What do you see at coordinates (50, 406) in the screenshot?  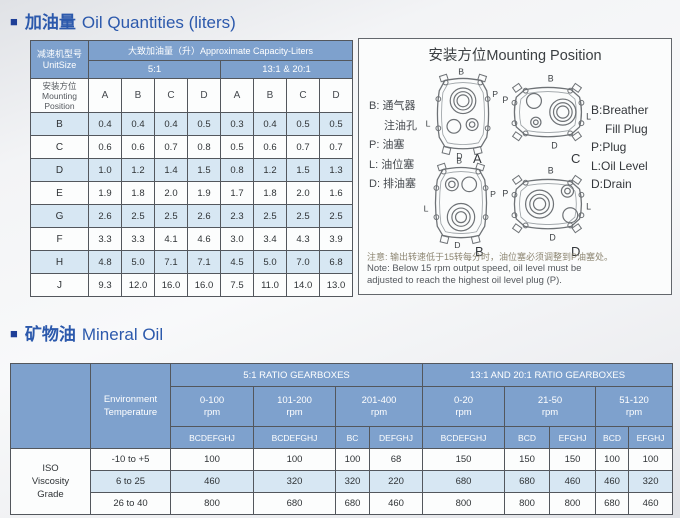 I see `blank-corner-cell` at bounding box center [50, 406].